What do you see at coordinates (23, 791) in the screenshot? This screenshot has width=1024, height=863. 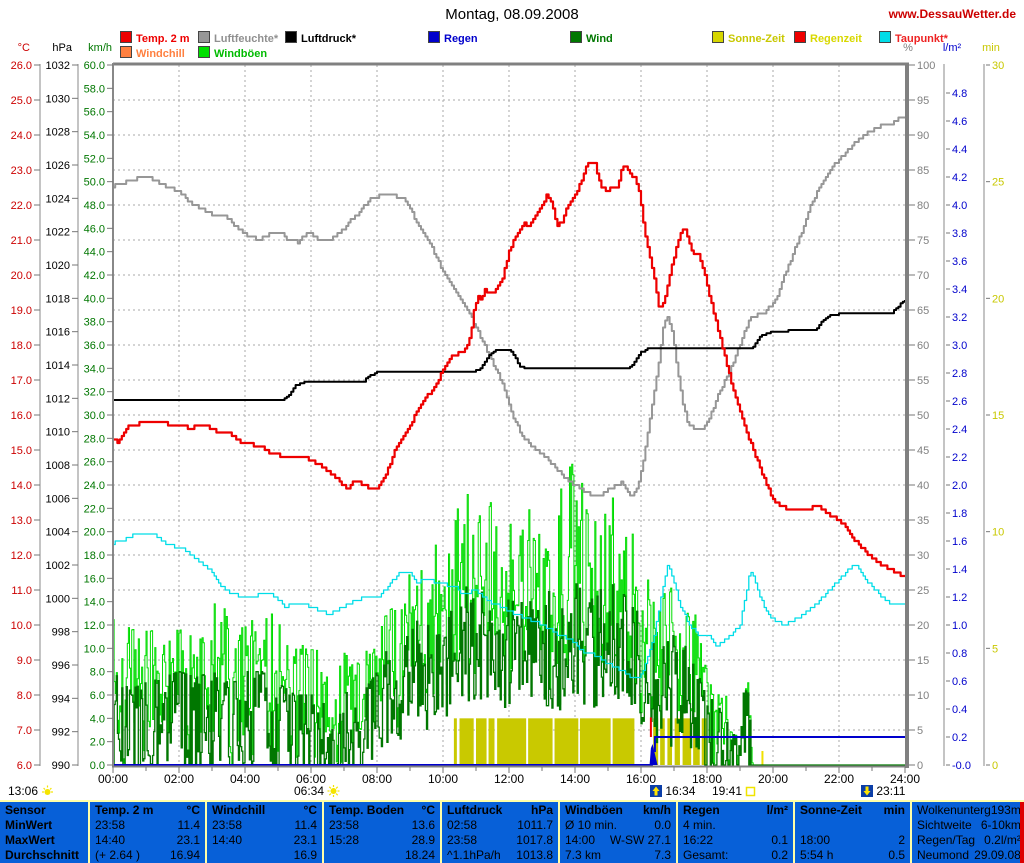 I see `day-length-value: 13:06` at bounding box center [23, 791].